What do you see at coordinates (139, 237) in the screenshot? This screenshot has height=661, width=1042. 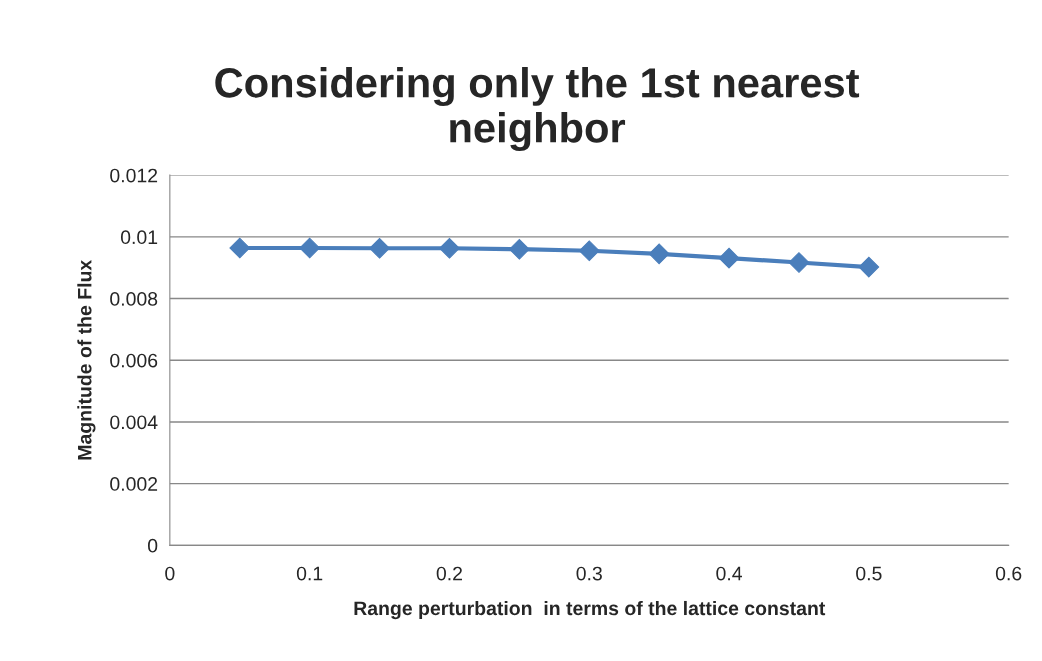 I see `y-tick-label: 0.01` at bounding box center [139, 237].